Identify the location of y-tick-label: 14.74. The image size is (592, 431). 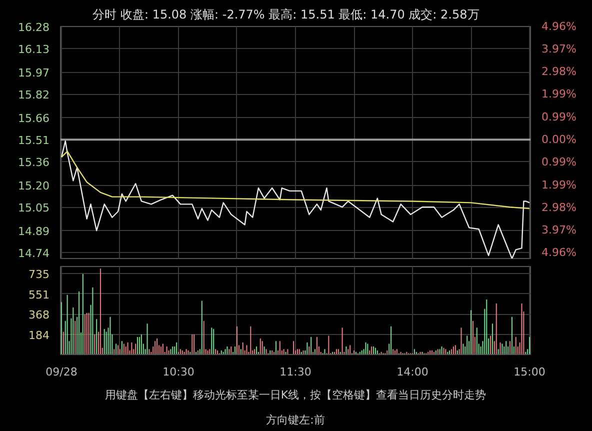
(34, 253).